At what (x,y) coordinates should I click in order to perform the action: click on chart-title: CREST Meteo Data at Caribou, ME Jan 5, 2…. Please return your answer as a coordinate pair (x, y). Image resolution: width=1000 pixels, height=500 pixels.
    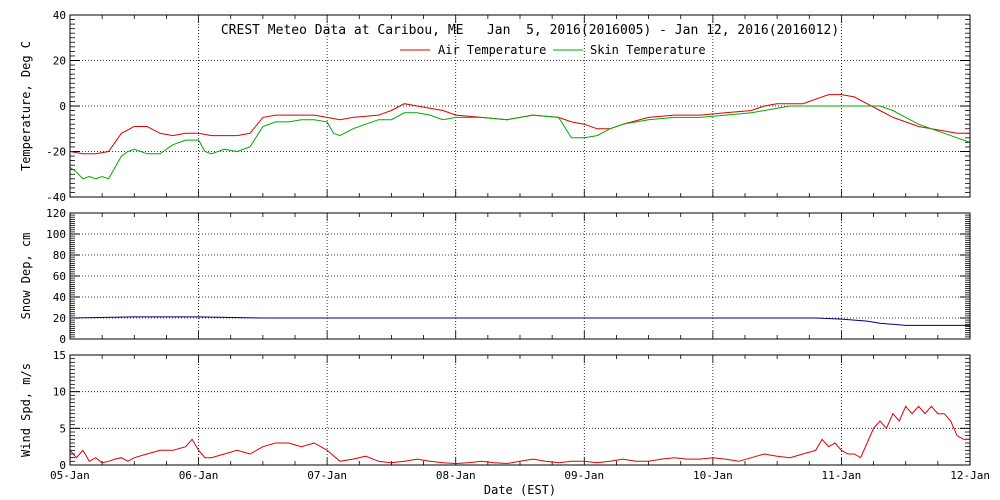
    Looking at the image, I should click on (530, 30).